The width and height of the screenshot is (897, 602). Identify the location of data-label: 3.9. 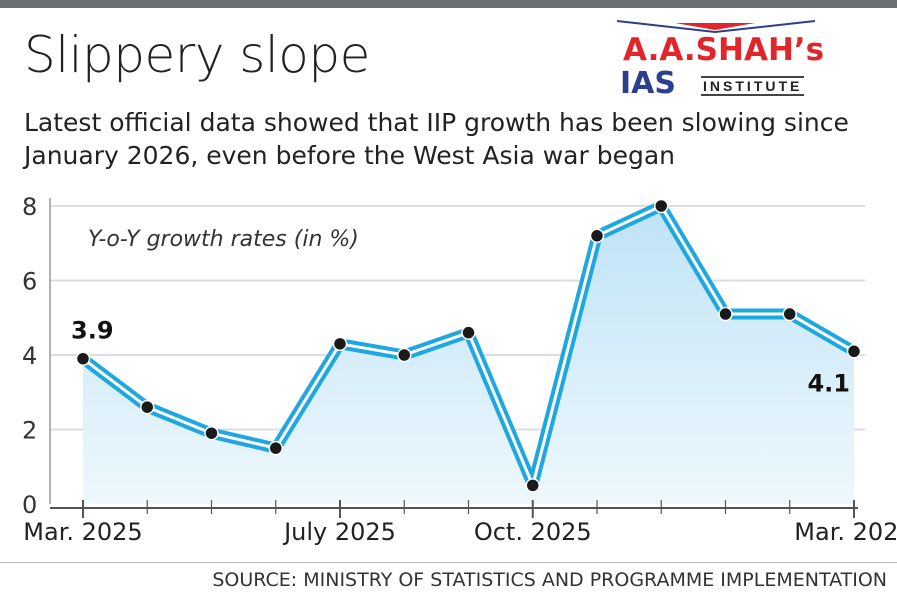
(92, 331).